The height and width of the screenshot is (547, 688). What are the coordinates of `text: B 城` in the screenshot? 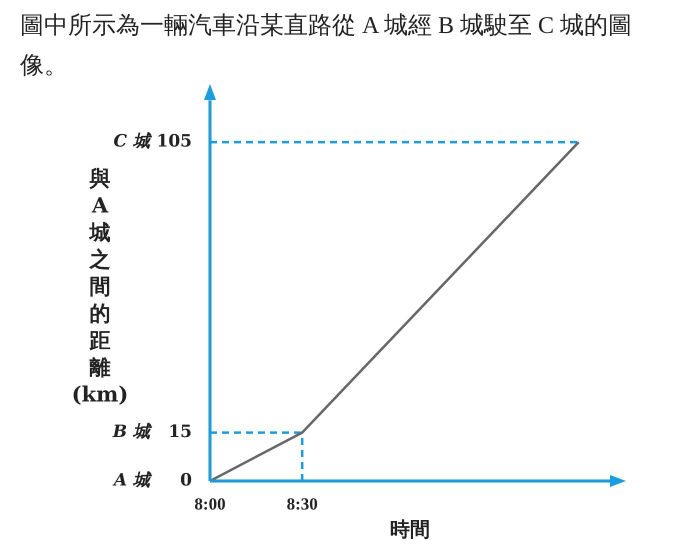 It's located at (132, 432).